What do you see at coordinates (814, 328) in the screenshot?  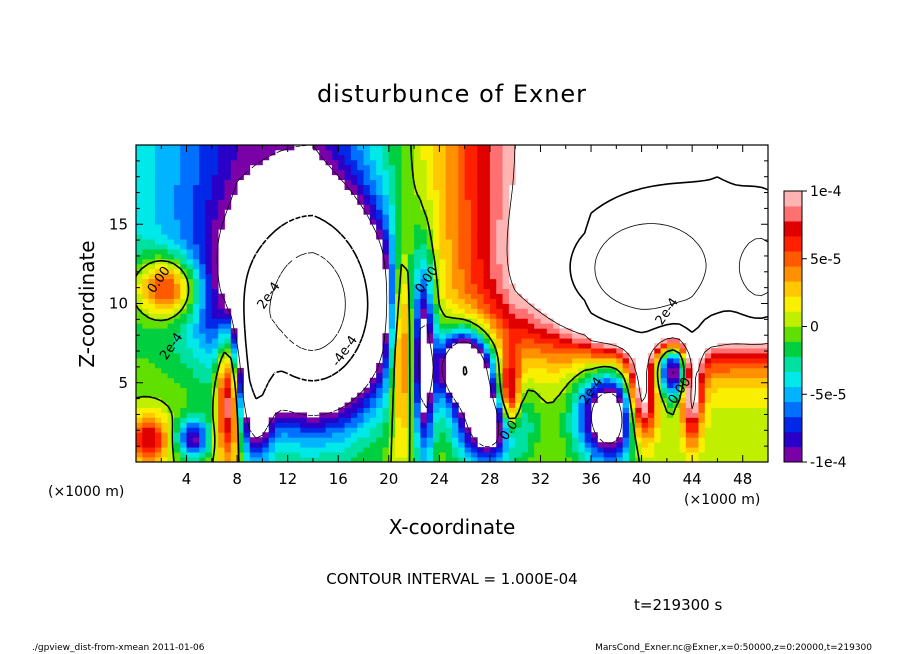 I see `colorbar-tick-label: 0` at bounding box center [814, 328].